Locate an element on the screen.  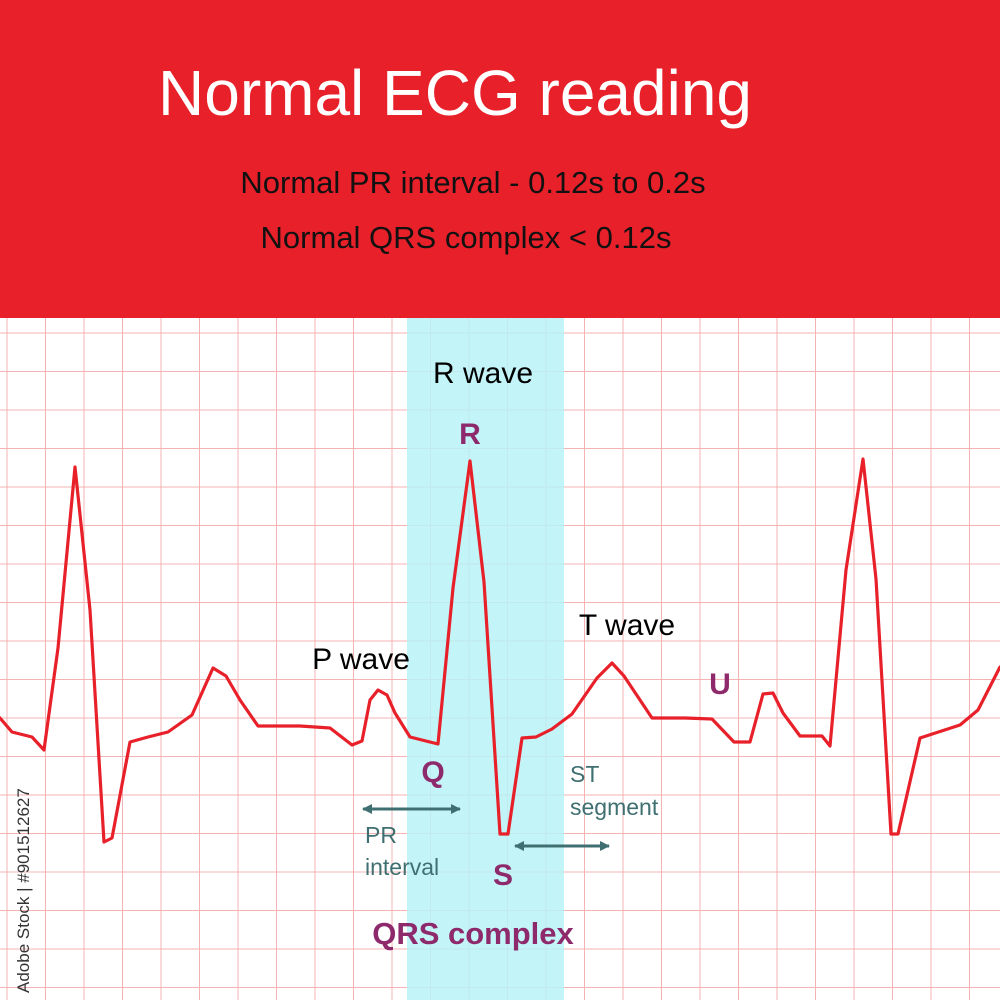
pr-interval-label-line2: interval is located at coordinates (402, 867).